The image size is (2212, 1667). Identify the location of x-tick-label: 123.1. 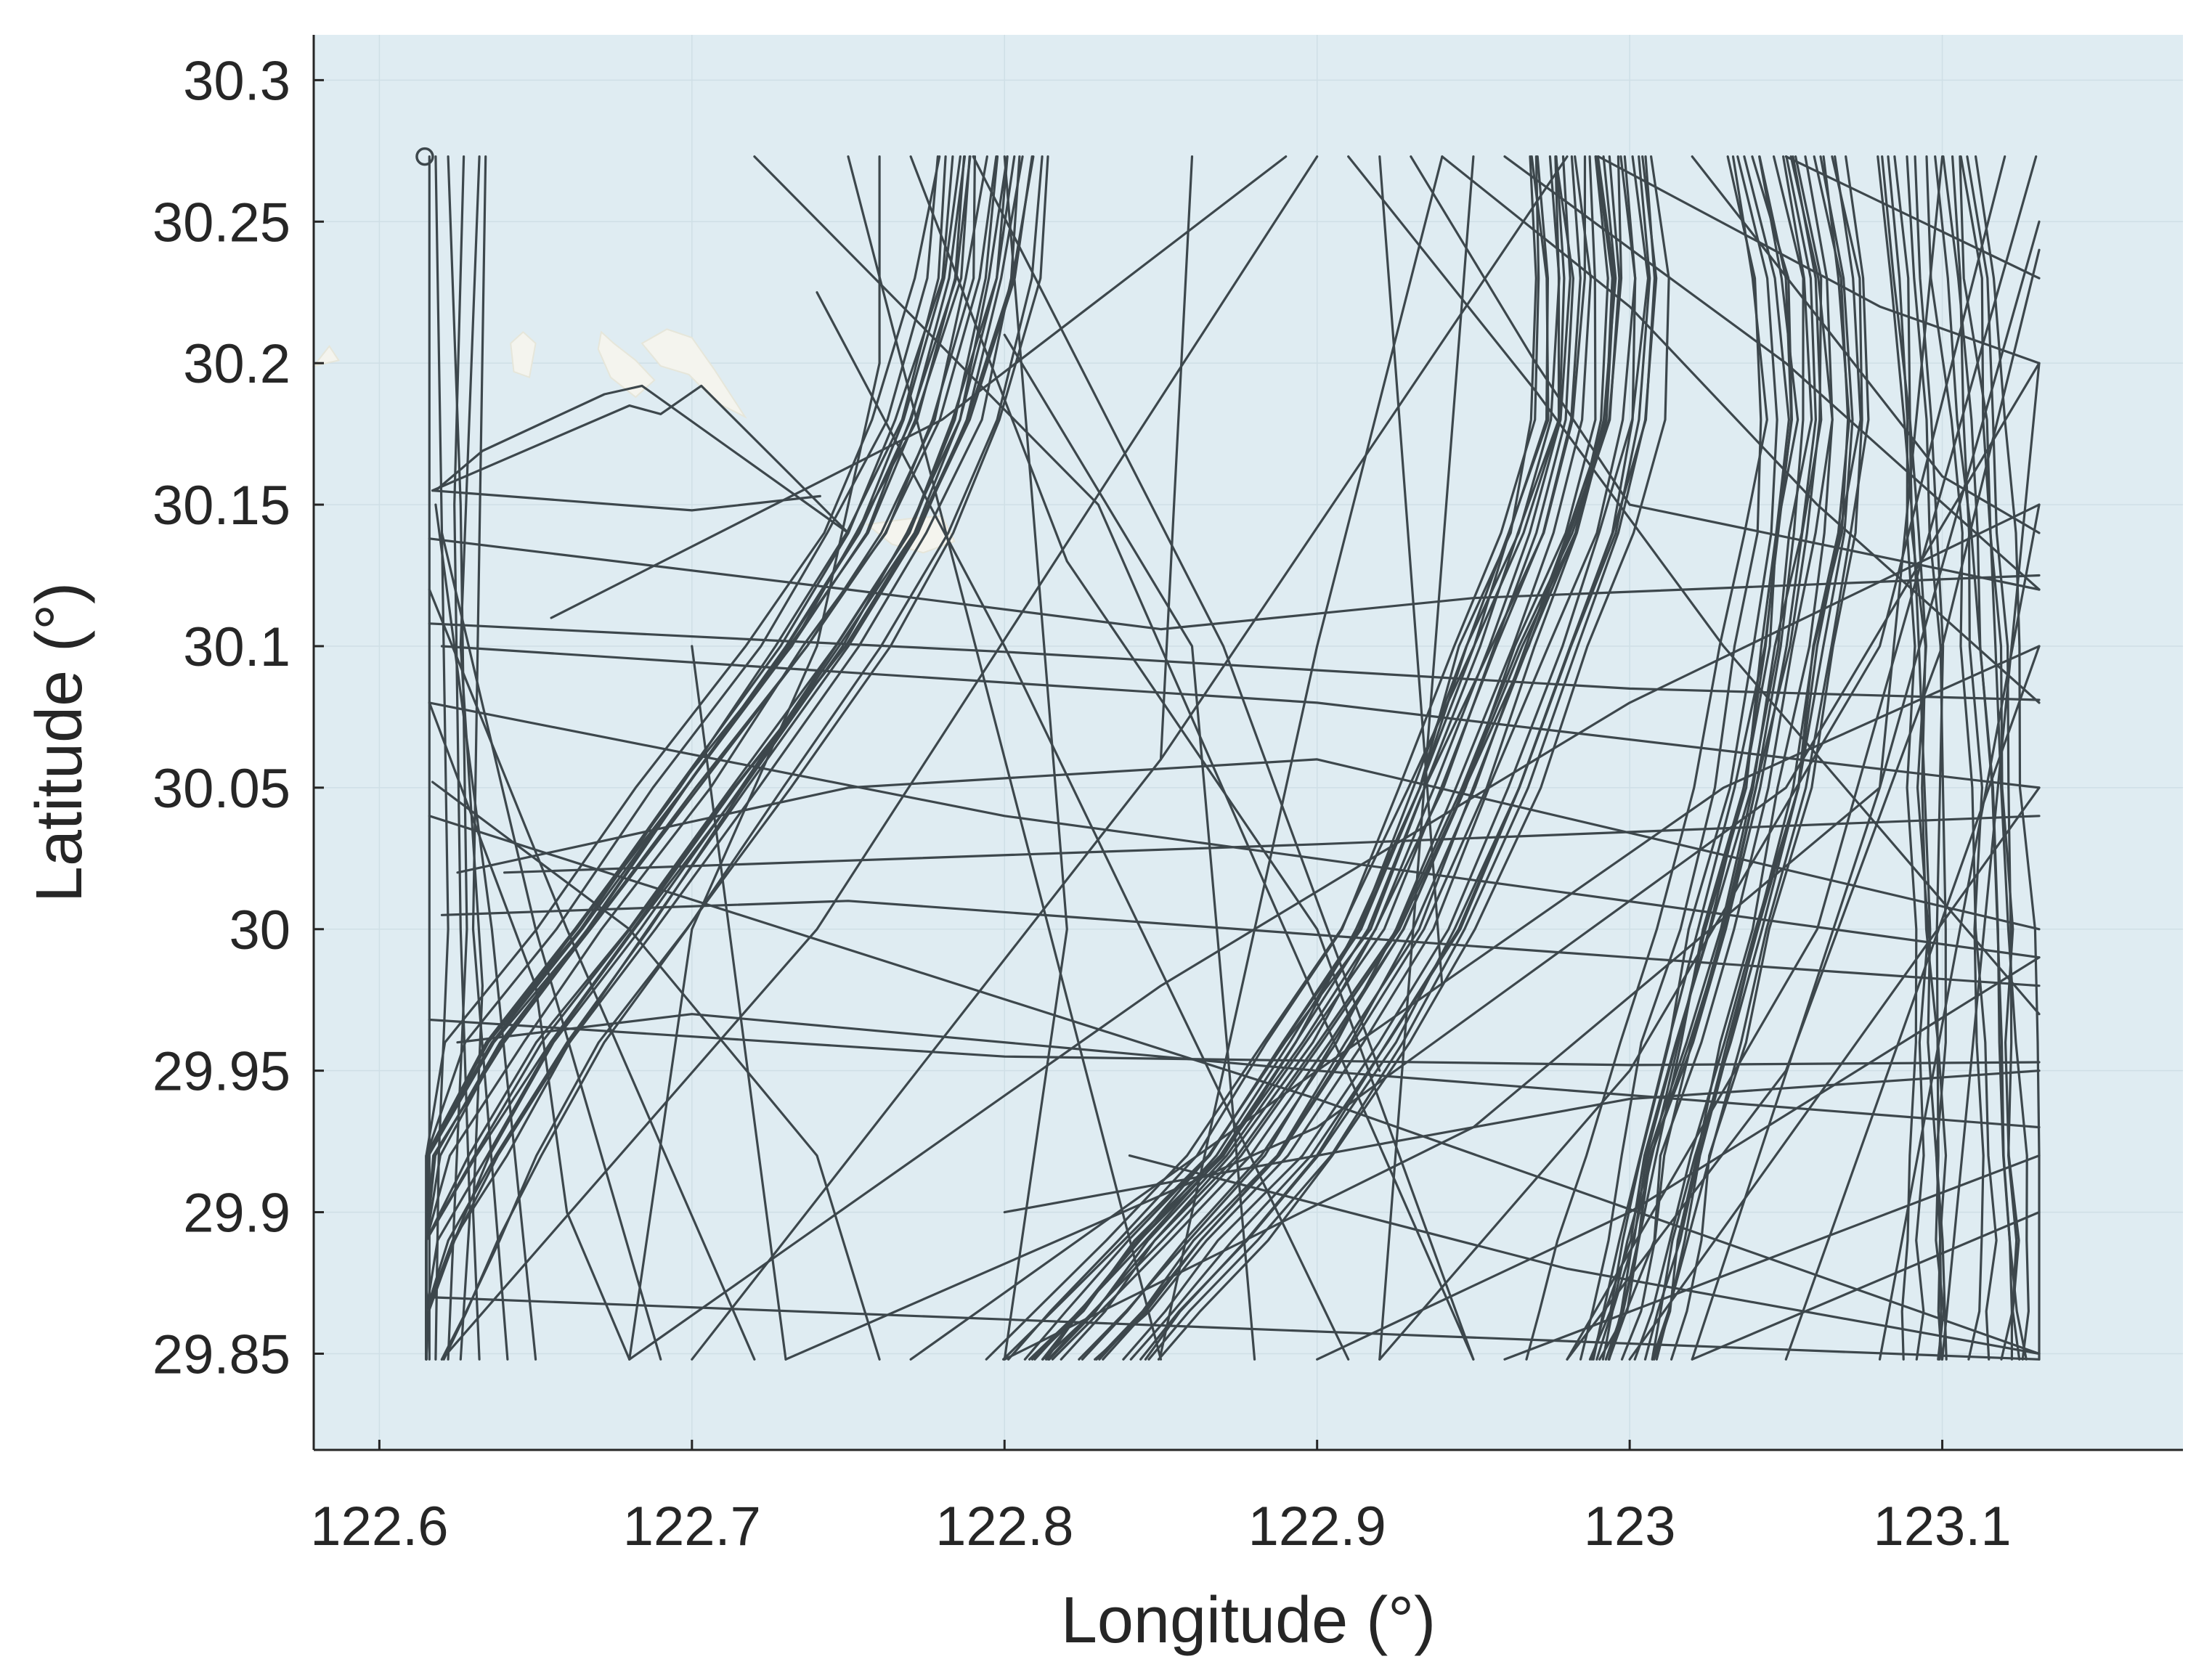
(1942, 1527).